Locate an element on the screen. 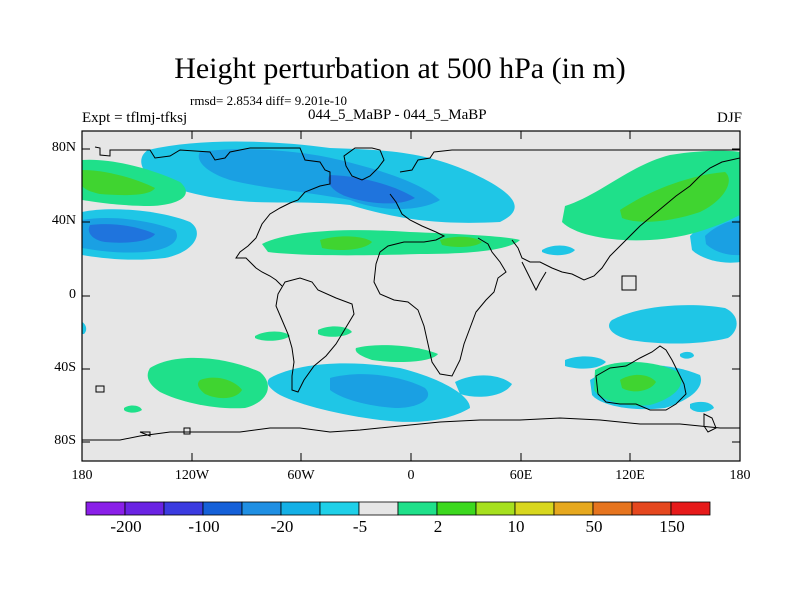 The height and width of the screenshot is (600, 800). coast-india is located at coordinates (534, 276).